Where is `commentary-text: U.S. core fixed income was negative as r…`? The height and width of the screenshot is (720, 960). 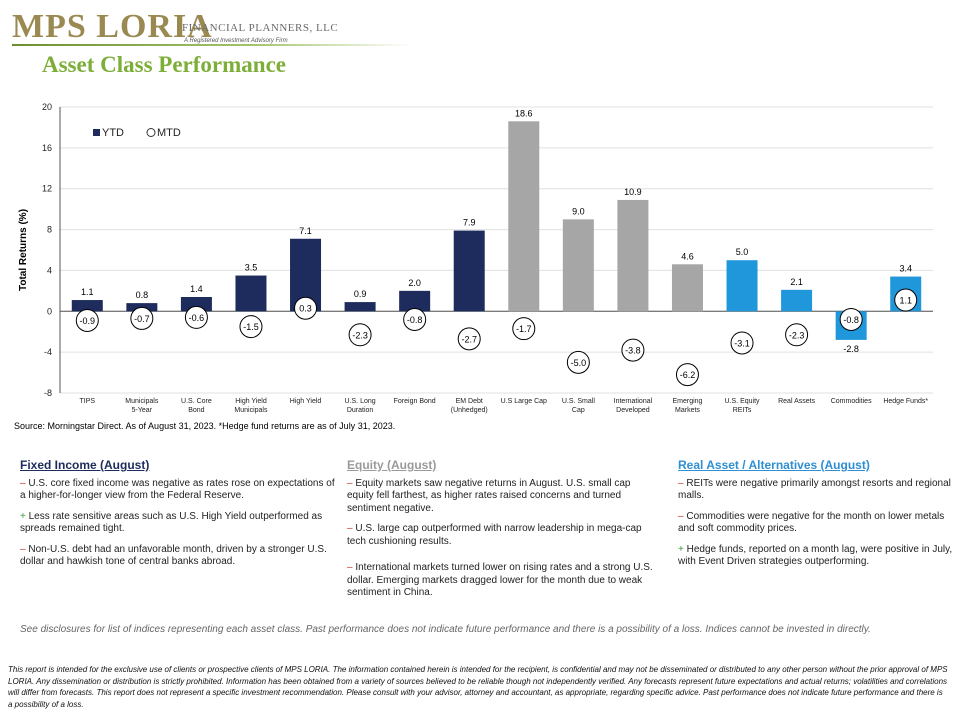 commentary-text: U.S. core fixed income was negative as r… is located at coordinates (177, 489).